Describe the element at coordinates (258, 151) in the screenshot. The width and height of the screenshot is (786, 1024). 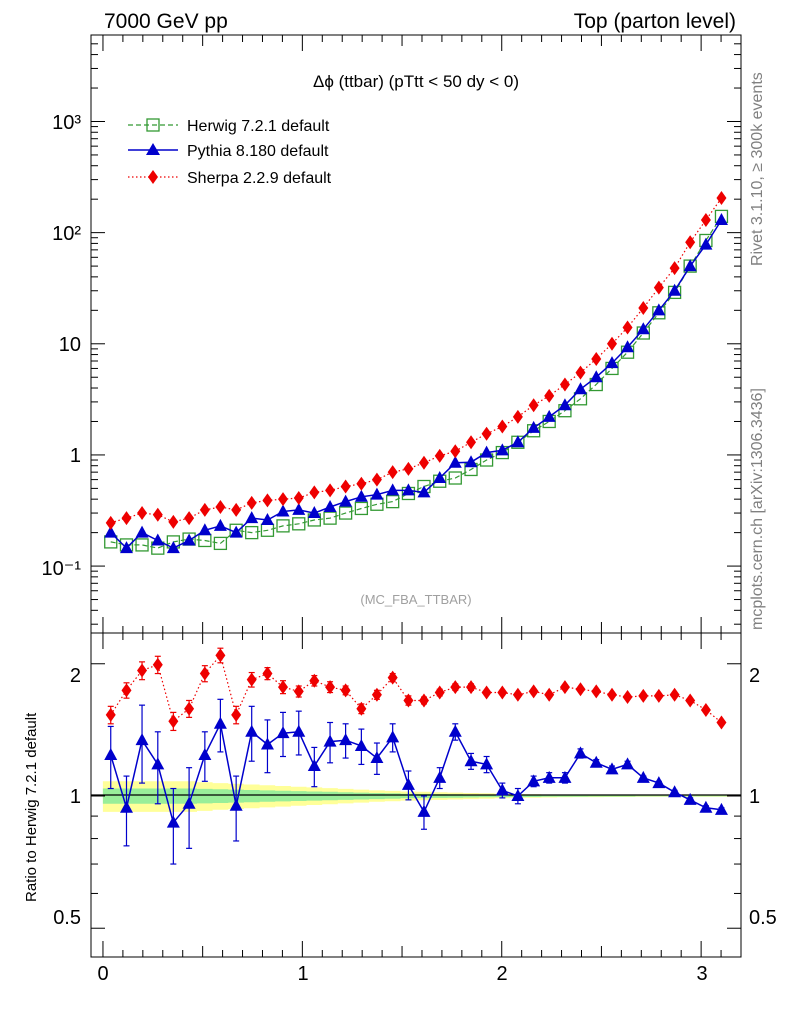
I see `legend-label-pythia: Pythia 8.180 default` at that location.